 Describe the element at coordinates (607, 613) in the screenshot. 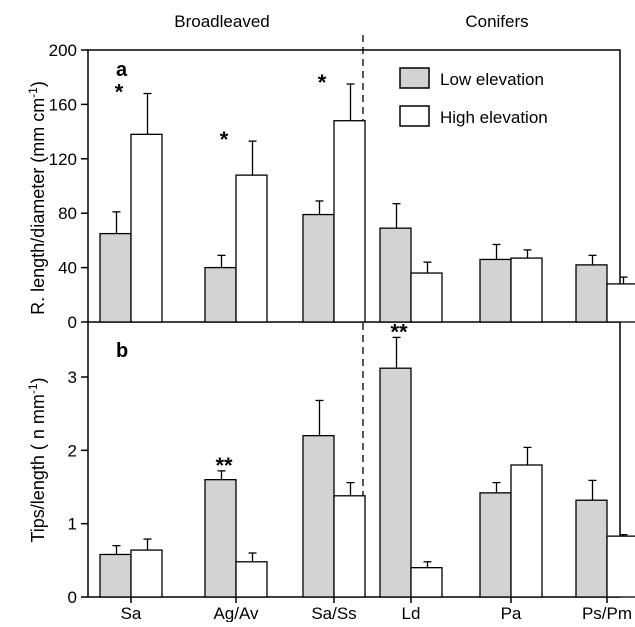

I see `xtick-label-ps-pm: Ps/Pm` at that location.